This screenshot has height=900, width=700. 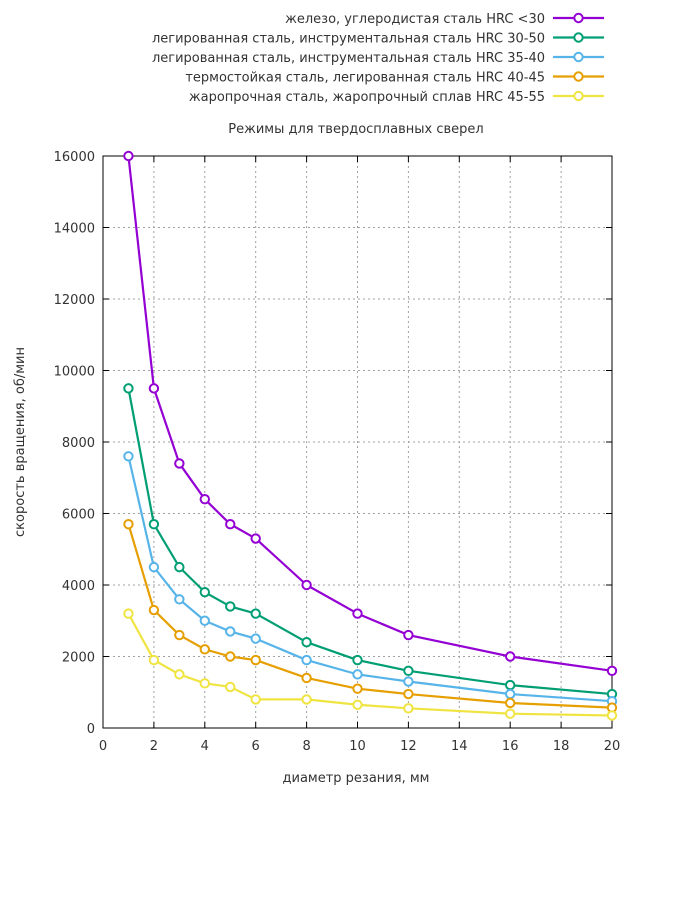 What do you see at coordinates (74, 157) in the screenshot?
I see `y-tick-label: 16000` at bounding box center [74, 157].